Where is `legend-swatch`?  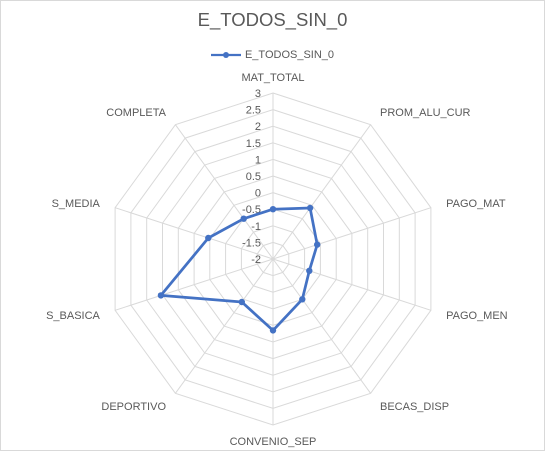 legend-swatch is located at coordinates (225, 55).